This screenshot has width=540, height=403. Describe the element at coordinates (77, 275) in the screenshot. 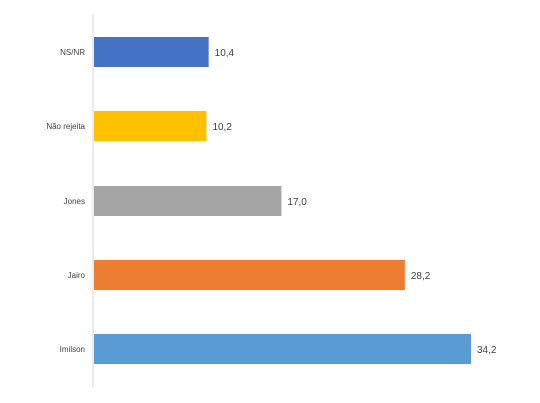

I see `category-label-3: Jairo` at that location.